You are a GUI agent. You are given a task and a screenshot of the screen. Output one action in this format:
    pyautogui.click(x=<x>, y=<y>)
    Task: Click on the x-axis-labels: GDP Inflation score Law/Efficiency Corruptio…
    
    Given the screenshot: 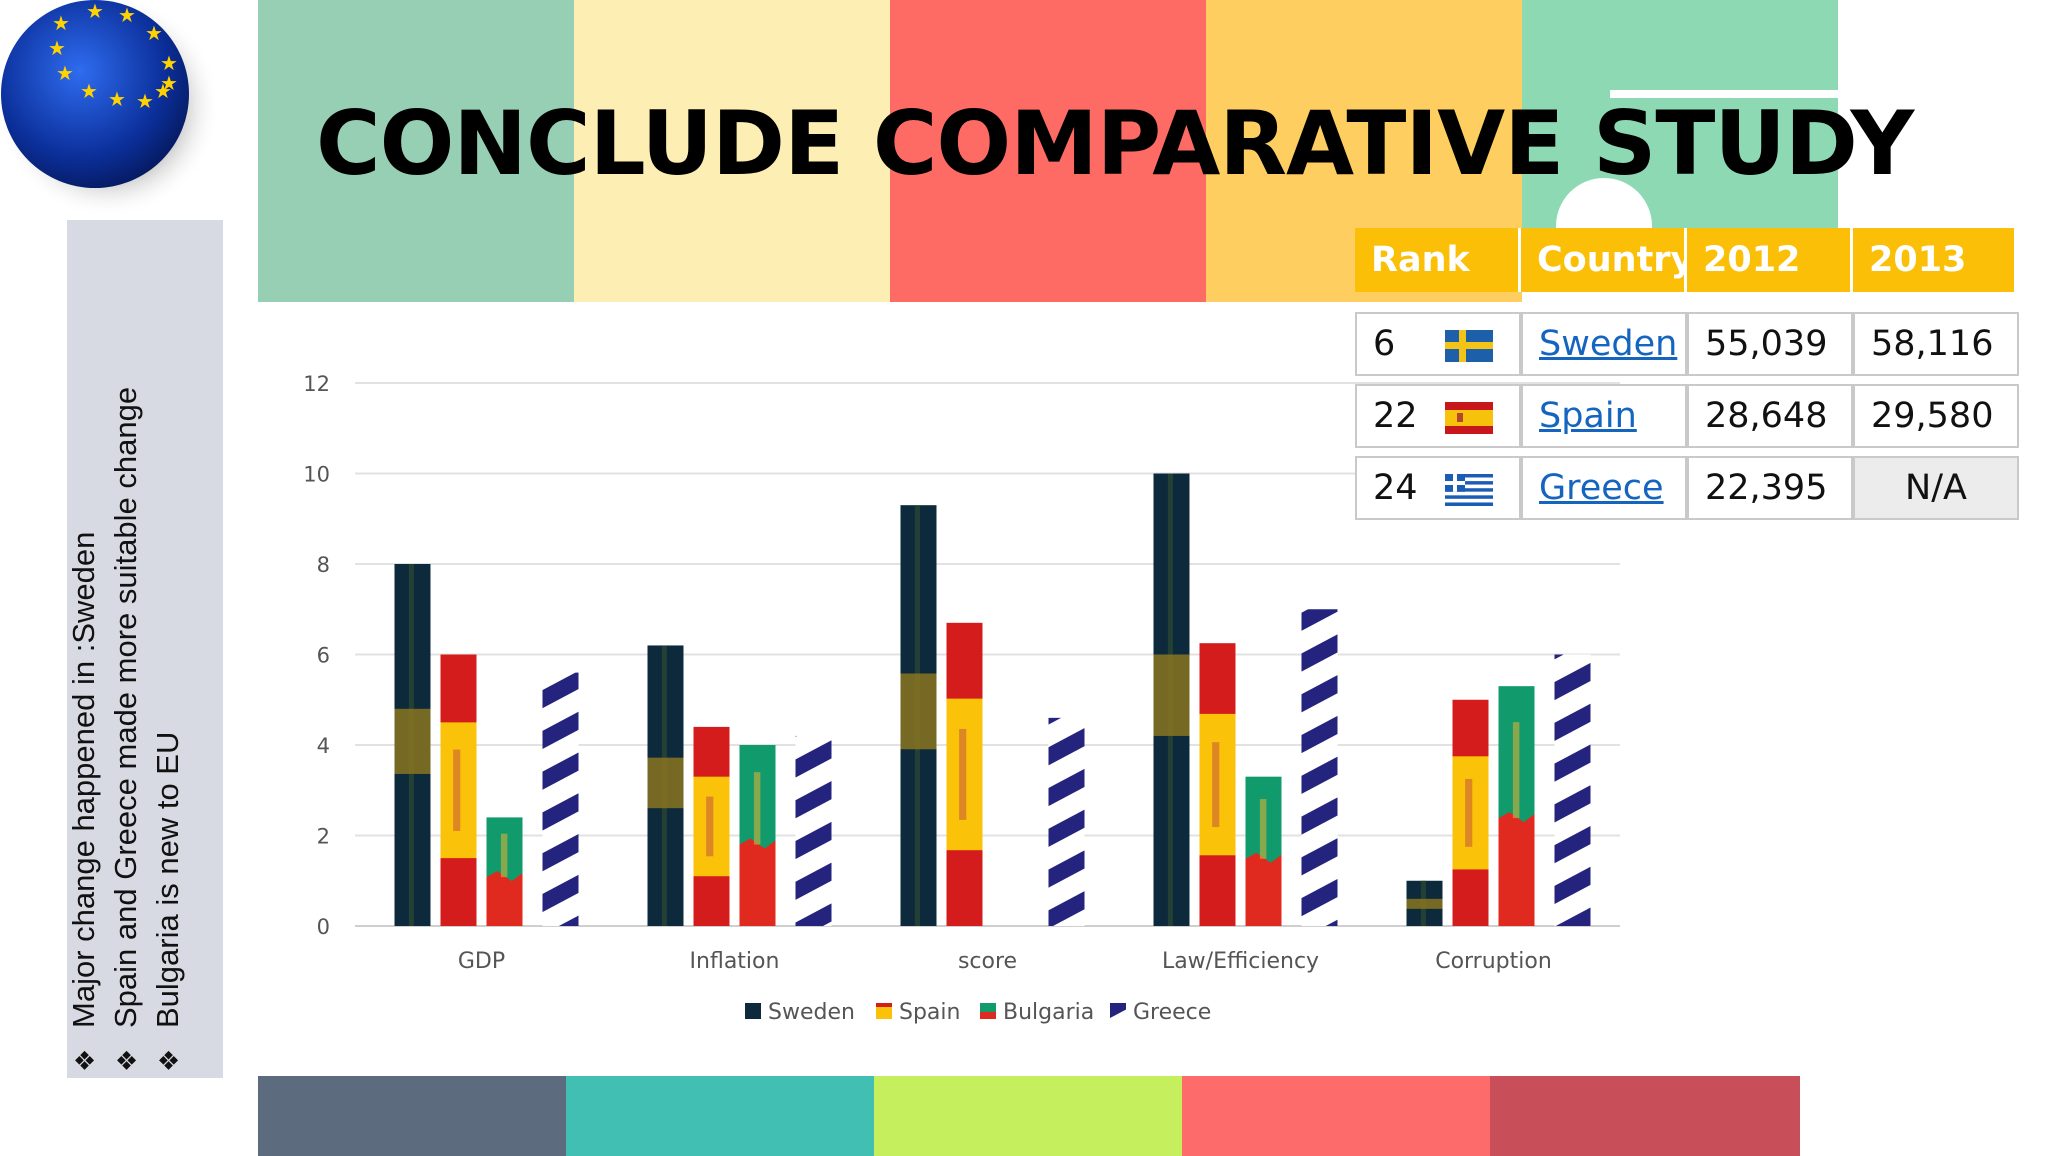 What is the action you would take?
    pyautogui.click(x=1005, y=961)
    